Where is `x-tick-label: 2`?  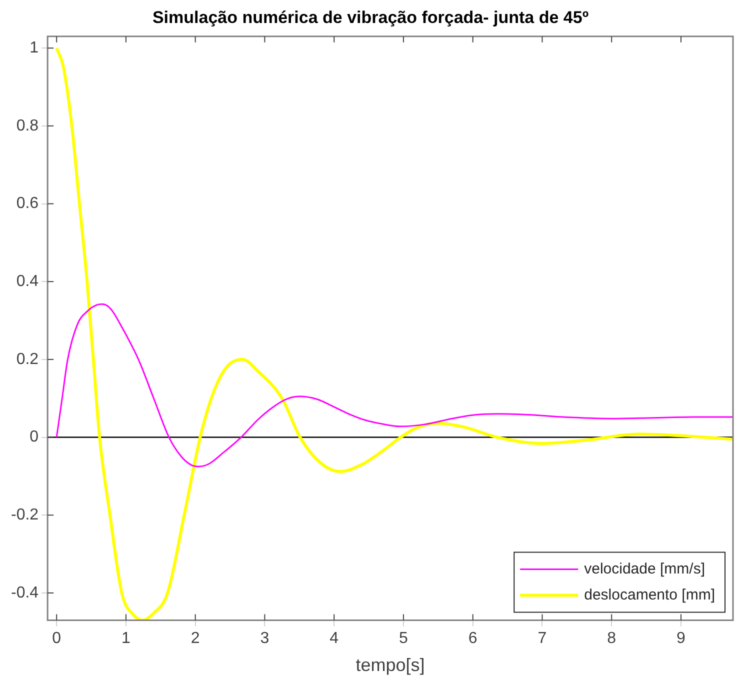
x-tick-label: 2 is located at coordinates (195, 639).